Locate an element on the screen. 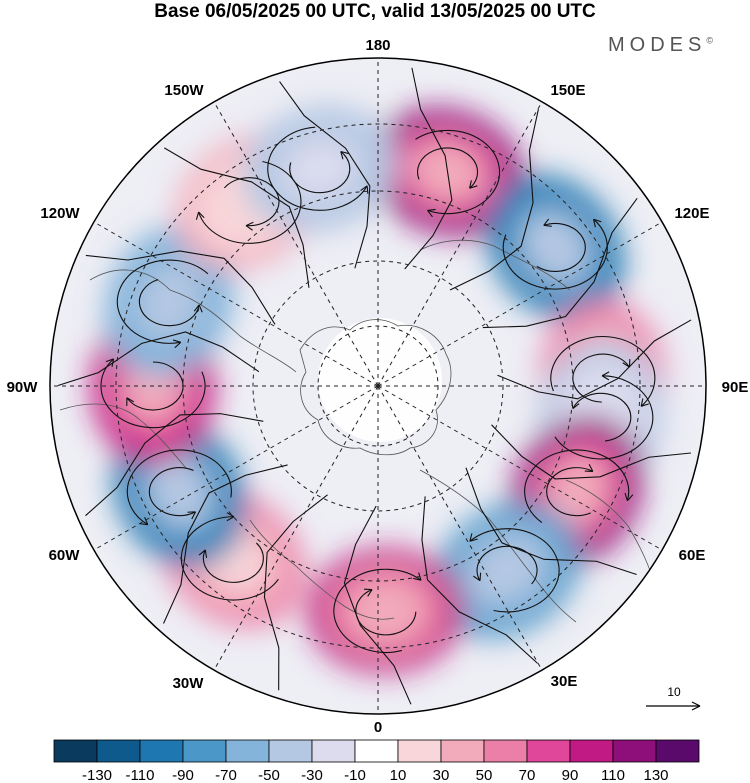 The image size is (750, 783). lon-label-150e: 150E is located at coordinates (567, 90).